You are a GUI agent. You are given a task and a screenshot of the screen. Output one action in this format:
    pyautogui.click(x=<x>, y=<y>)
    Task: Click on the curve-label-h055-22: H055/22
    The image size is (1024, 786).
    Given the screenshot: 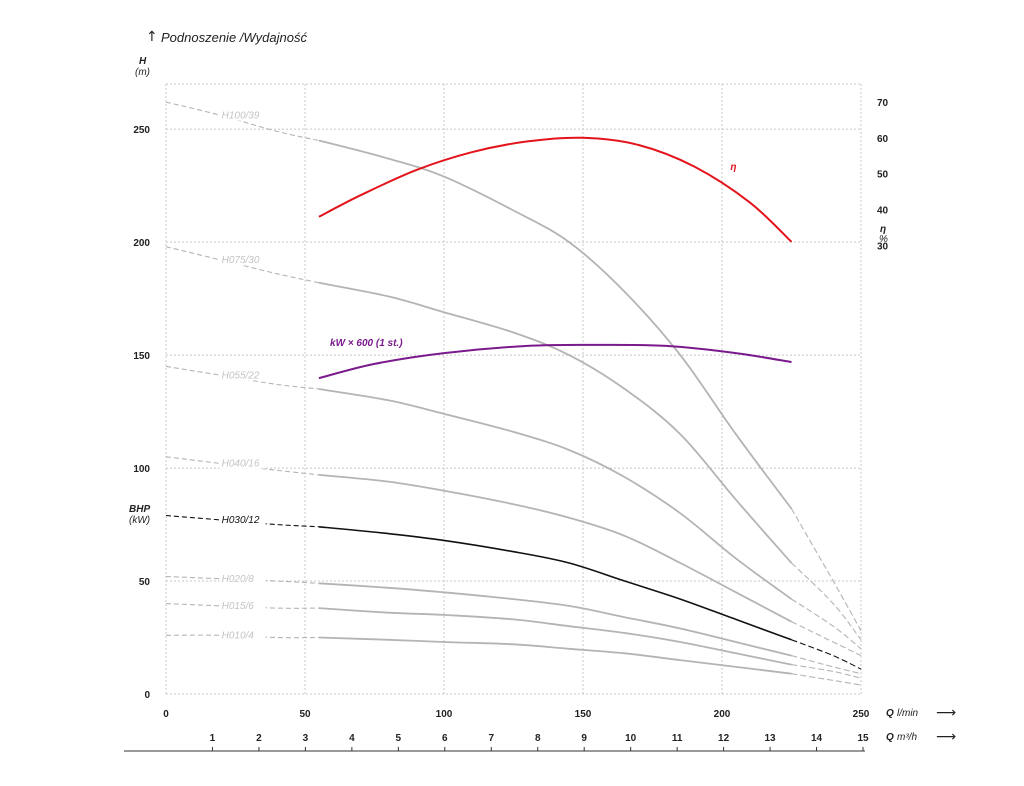 What is the action you would take?
    pyautogui.click(x=241, y=375)
    